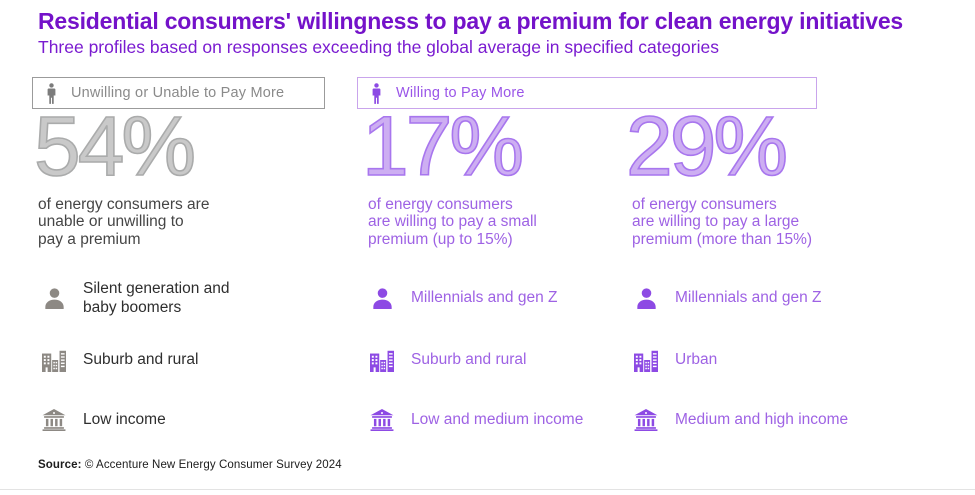  Describe the element at coordinates (696, 360) in the screenshot. I see `trait-label: Urban` at that location.